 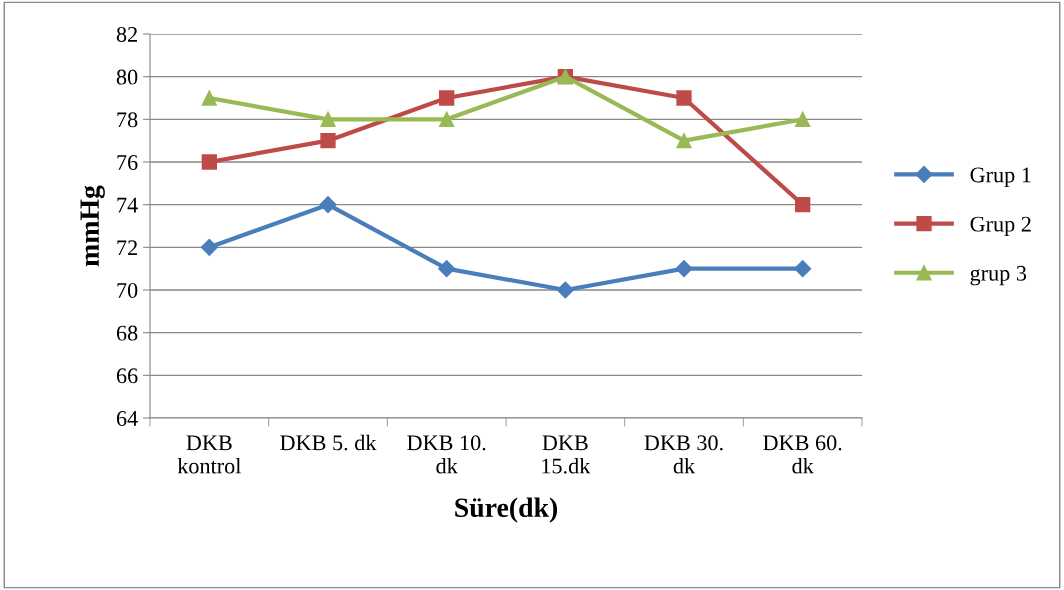 I want to click on y-tick-label: 74, so click(x=127, y=205).